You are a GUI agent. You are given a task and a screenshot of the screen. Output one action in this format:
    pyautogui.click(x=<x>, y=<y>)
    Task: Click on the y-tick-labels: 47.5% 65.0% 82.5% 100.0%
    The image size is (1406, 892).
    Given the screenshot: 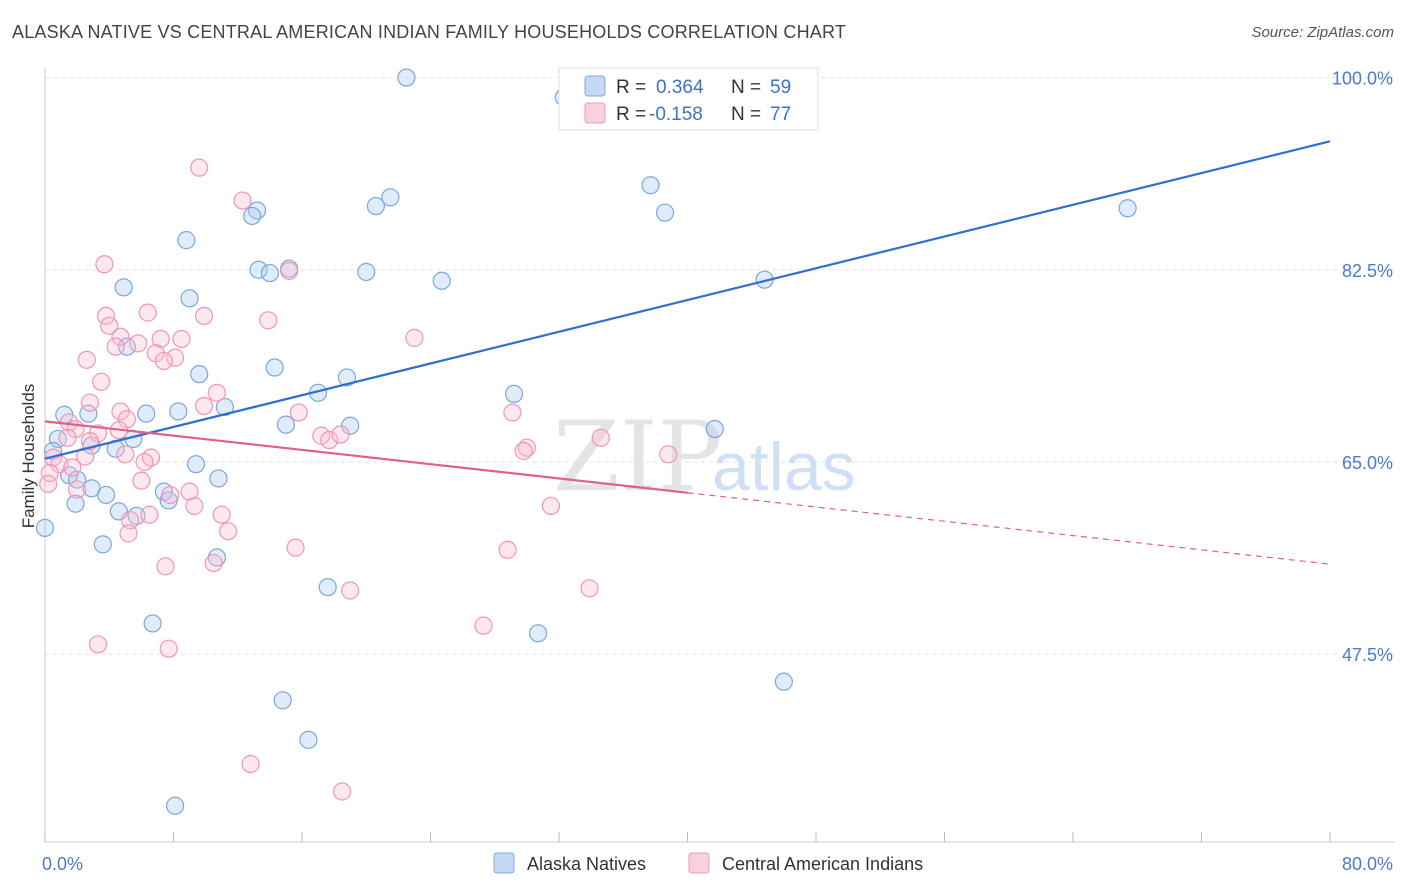 What is the action you would take?
    pyautogui.click(x=1362, y=367)
    